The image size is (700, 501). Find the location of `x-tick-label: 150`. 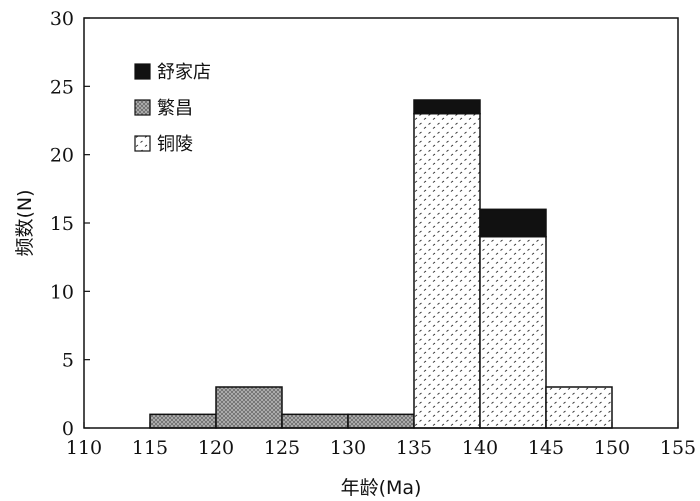

x-tick-label: 150 is located at coordinates (612, 448).